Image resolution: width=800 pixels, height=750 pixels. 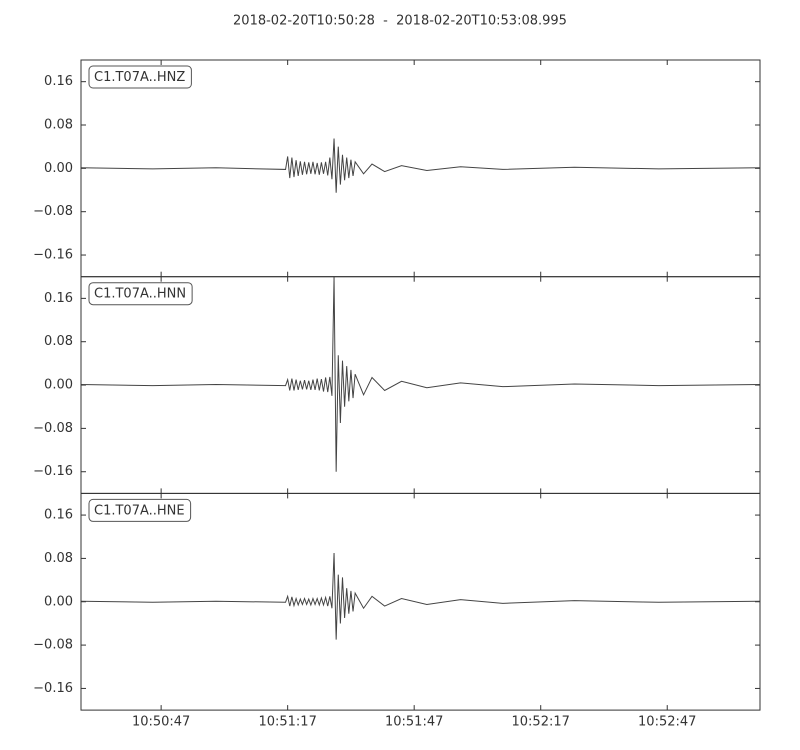 What do you see at coordinates (287, 722) in the screenshot?
I see `x-tick-label: 10:51:17` at bounding box center [287, 722].